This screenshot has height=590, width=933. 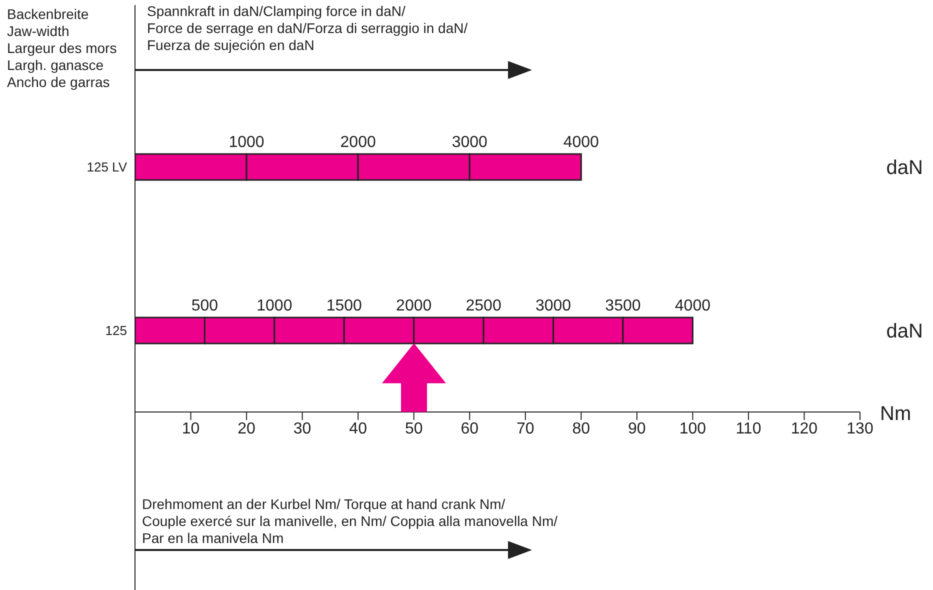 I want to click on annotation: 2500, so click(x=484, y=305).